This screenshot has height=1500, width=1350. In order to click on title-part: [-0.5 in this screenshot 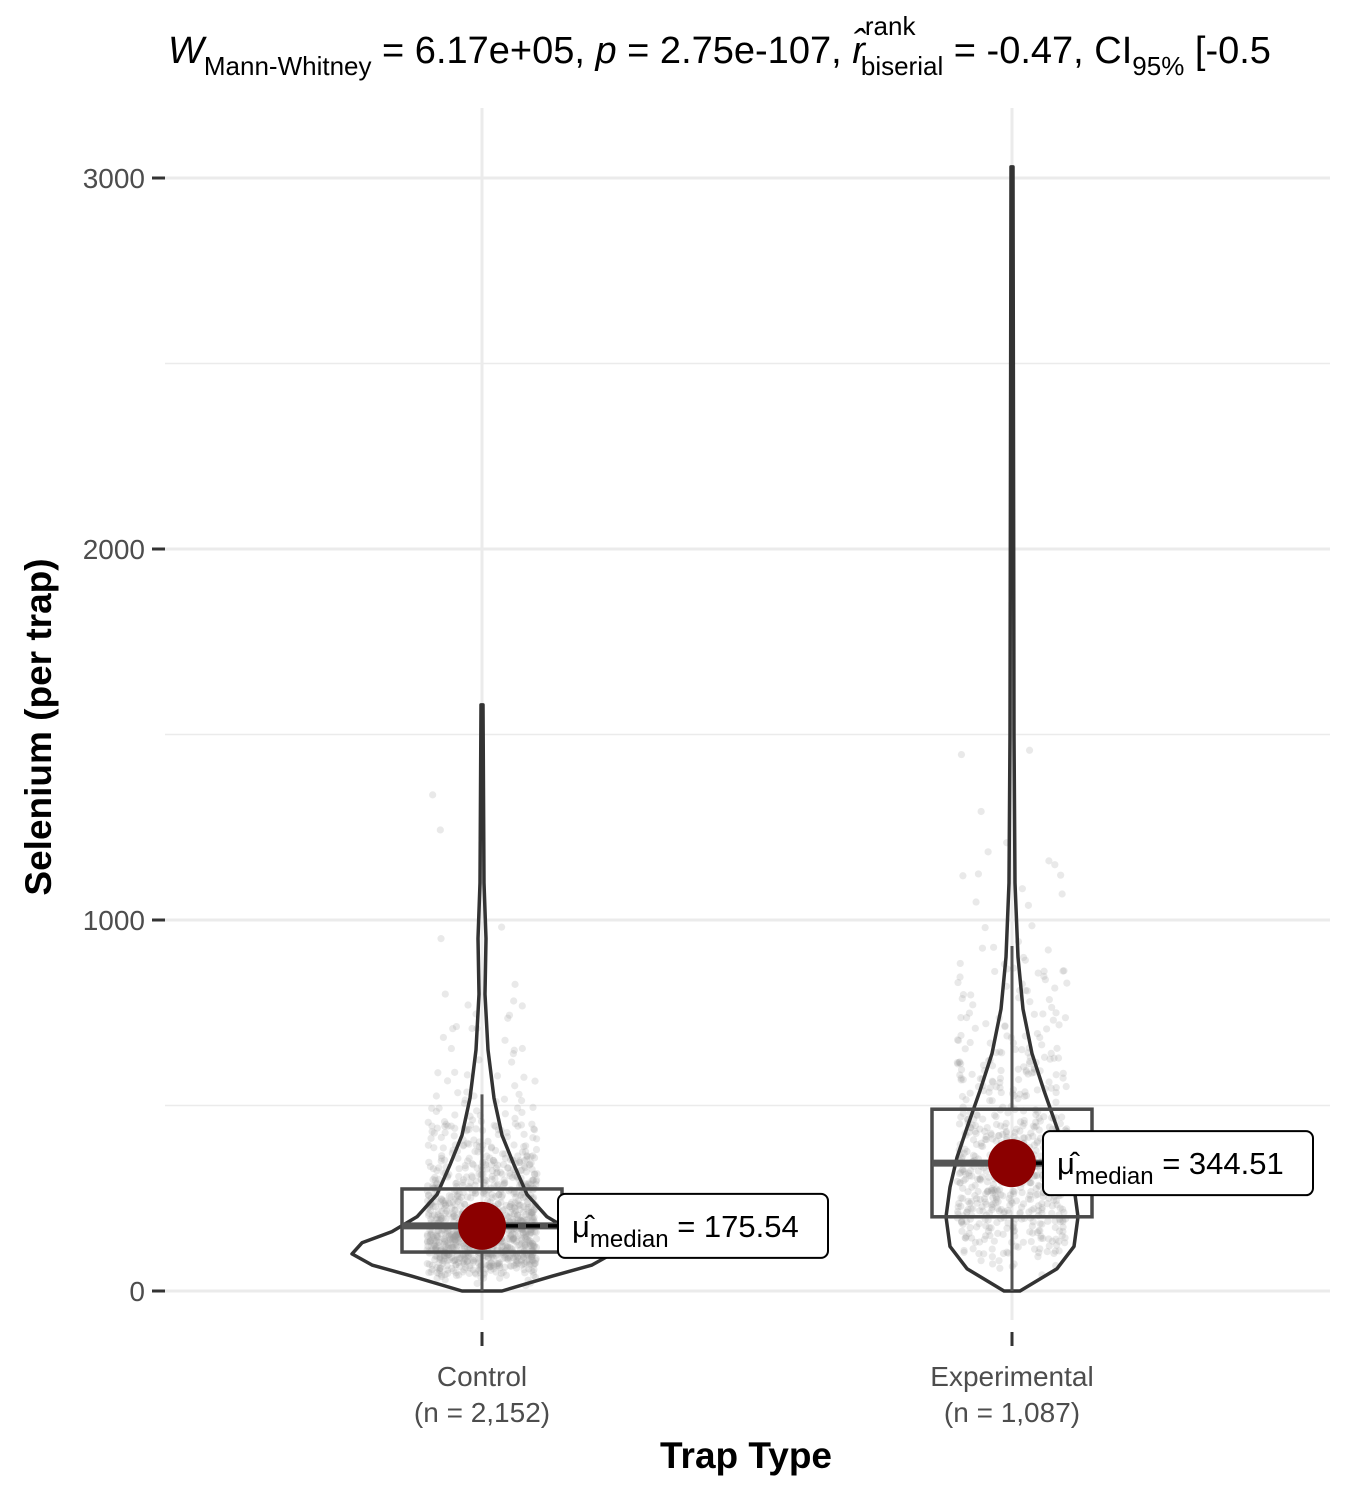, I will do `click(1227, 51)`.